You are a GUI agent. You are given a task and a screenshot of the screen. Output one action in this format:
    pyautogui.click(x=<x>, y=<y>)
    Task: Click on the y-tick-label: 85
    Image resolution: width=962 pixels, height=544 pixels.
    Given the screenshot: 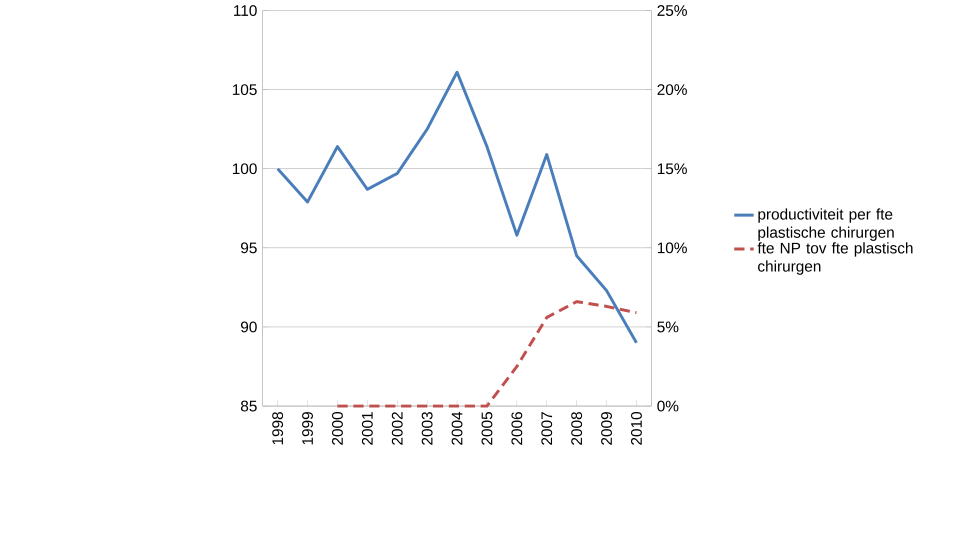 What is the action you would take?
    pyautogui.click(x=248, y=406)
    